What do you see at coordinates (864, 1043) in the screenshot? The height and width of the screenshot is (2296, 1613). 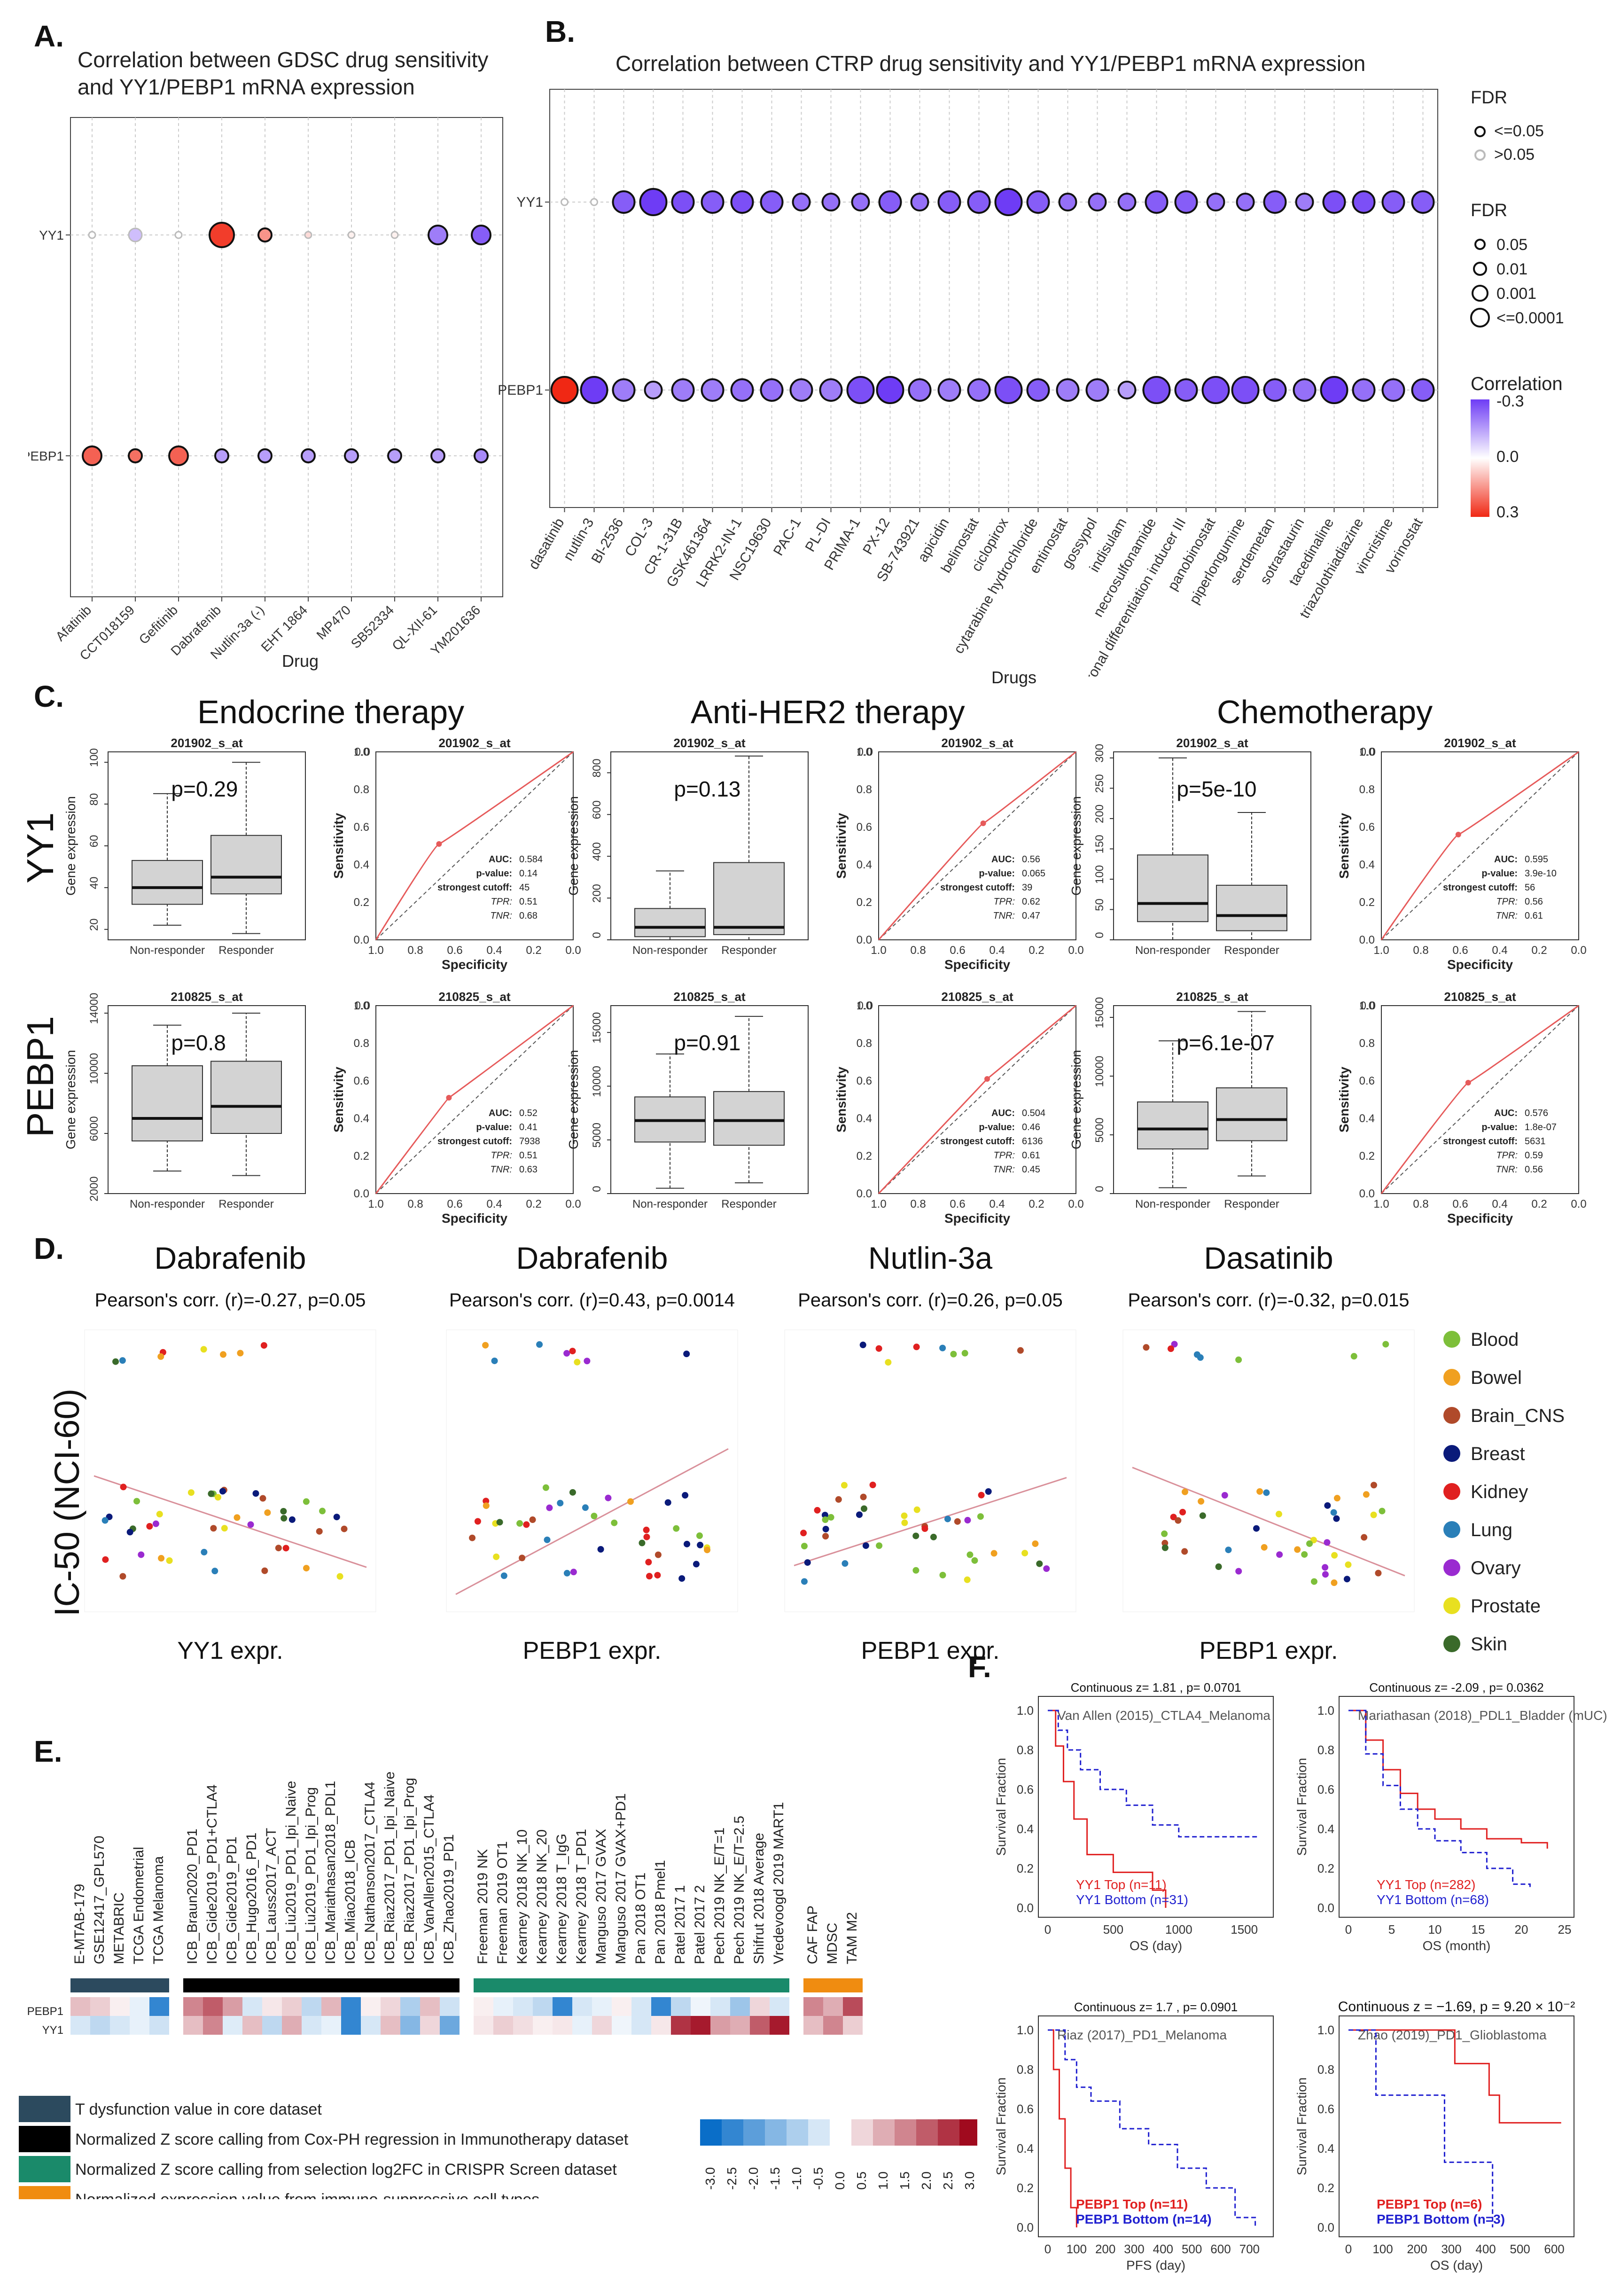 I see `roc-y-tick-label: 0.8` at bounding box center [864, 1043].